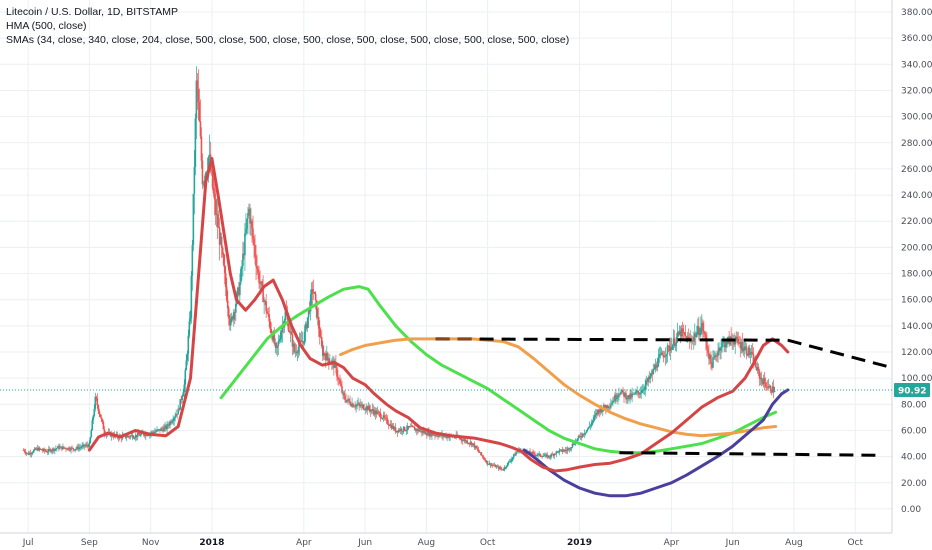 The height and width of the screenshot is (550, 932). I want to click on trendline-upper-extension, so click(840, 354).